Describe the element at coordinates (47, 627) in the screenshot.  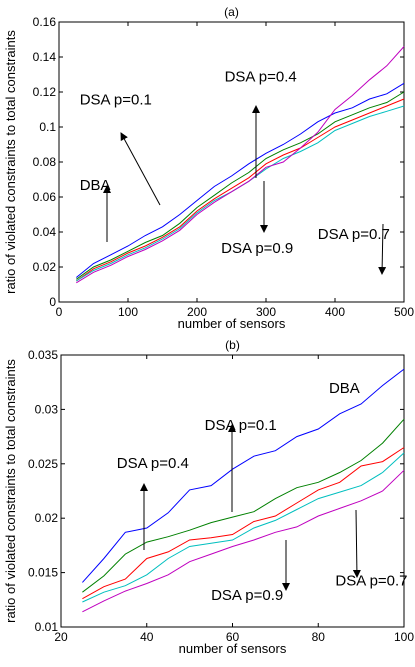
I see `y-tick-label: 0.01` at that location.